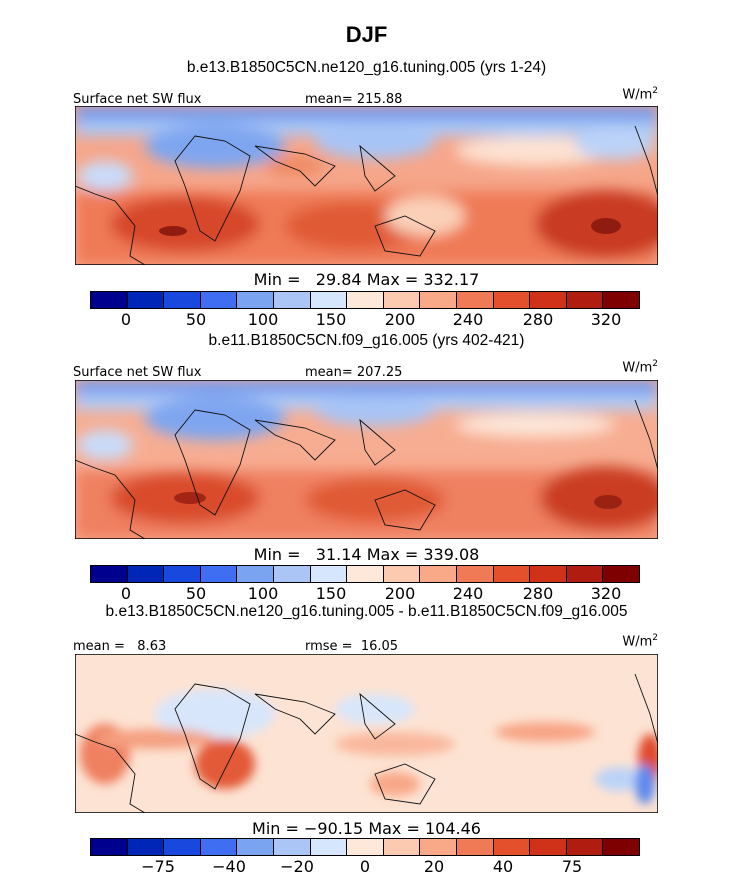 This screenshot has width=733, height=877. What do you see at coordinates (640, 94) in the screenshot?
I see `panel-1-units: W/m2` at bounding box center [640, 94].